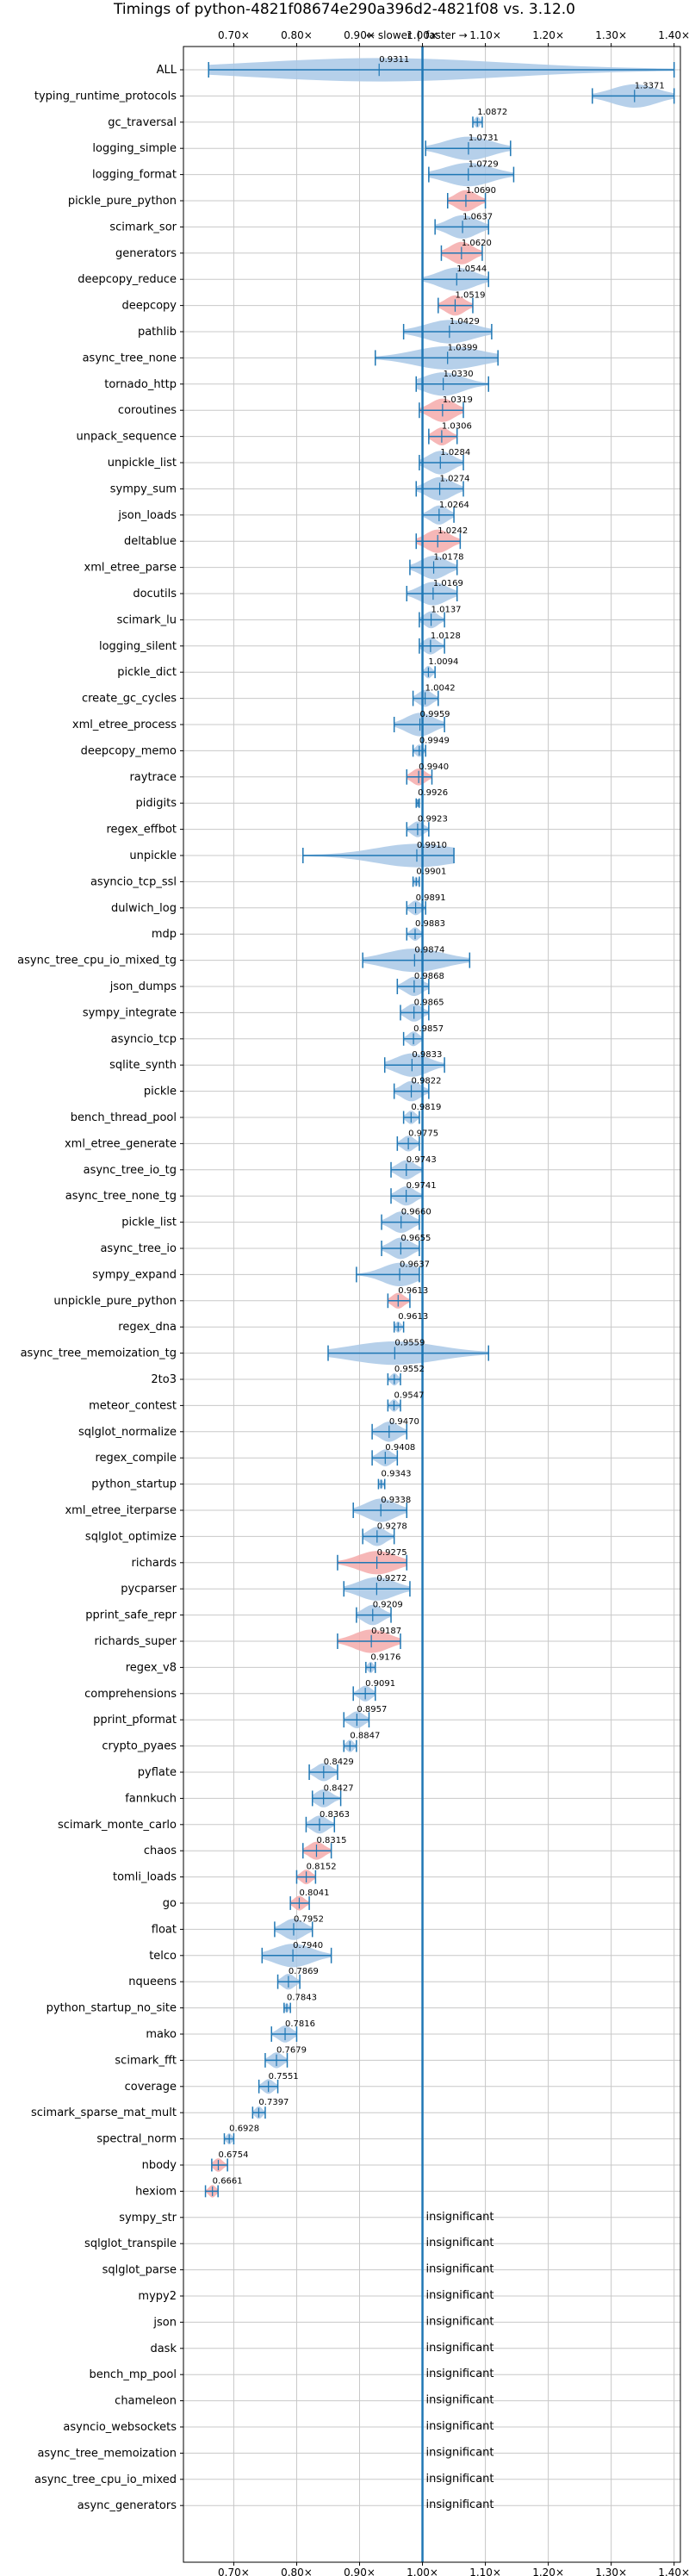 This screenshot has height=2576, width=689. What do you see at coordinates (430, 924) in the screenshot?
I see `value-label: 0.9883` at bounding box center [430, 924].